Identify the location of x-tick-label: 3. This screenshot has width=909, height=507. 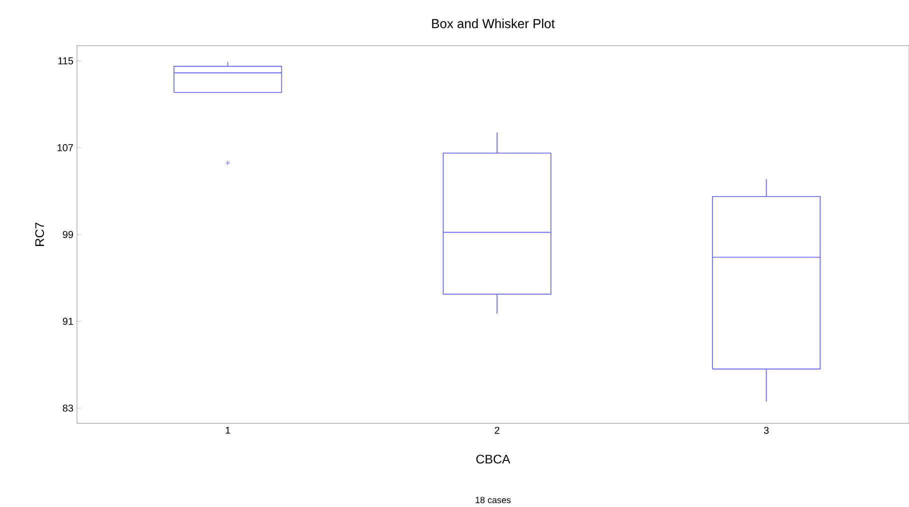
(766, 430).